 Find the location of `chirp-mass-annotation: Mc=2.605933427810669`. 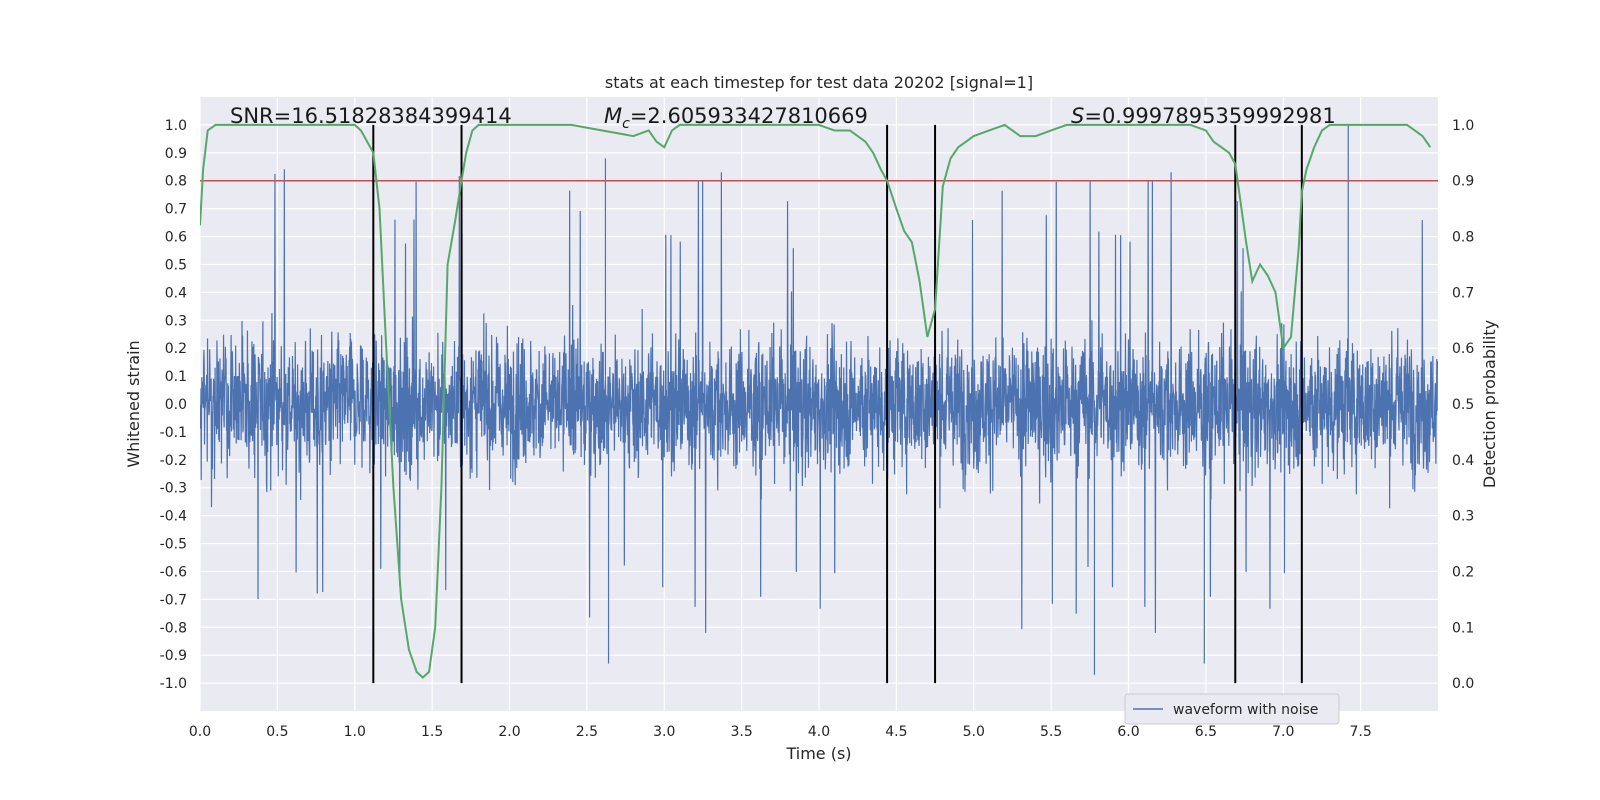

chirp-mass-annotation: Mc=2.605933427810669 is located at coordinates (736, 118).